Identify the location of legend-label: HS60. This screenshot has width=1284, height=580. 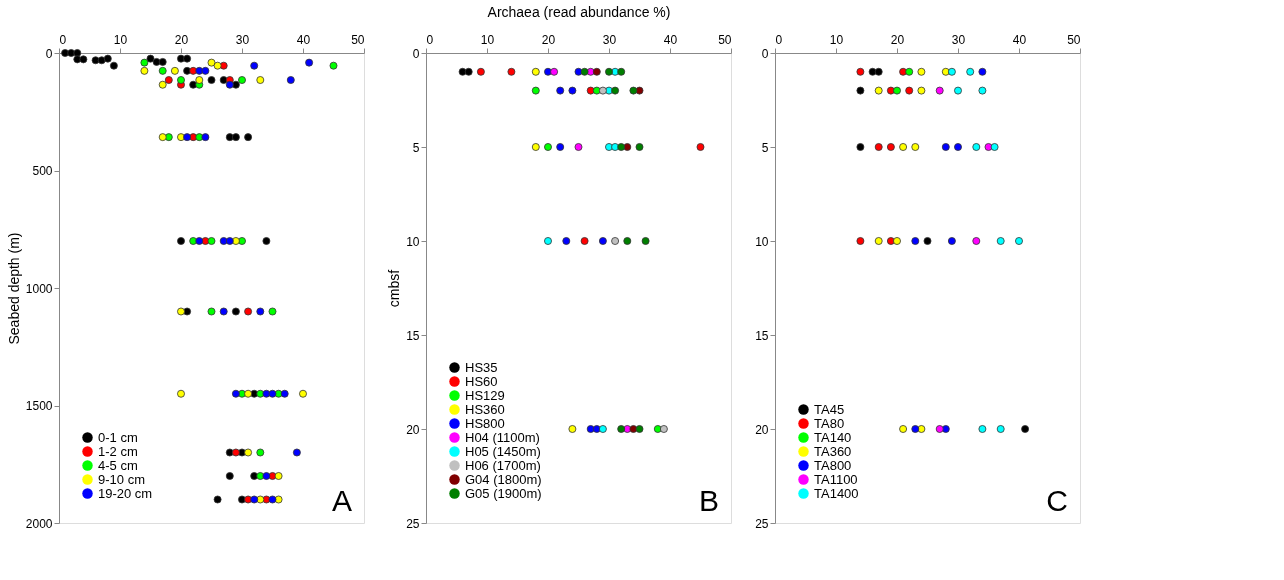
(481, 381).